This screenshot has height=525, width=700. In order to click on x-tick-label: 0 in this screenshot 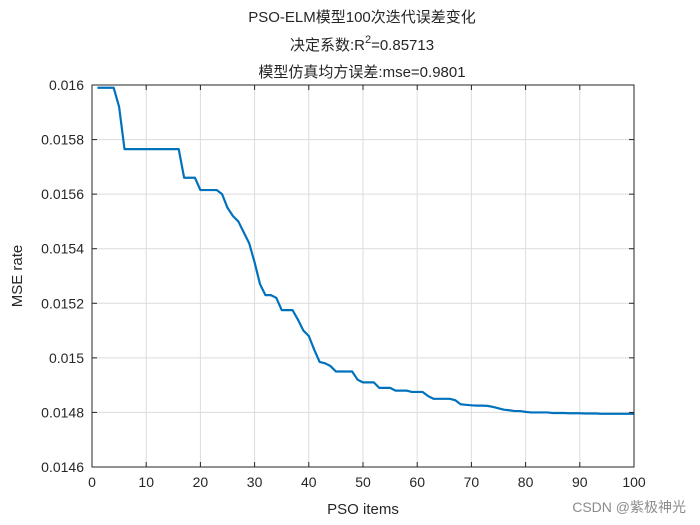, I will do `click(92, 482)`.